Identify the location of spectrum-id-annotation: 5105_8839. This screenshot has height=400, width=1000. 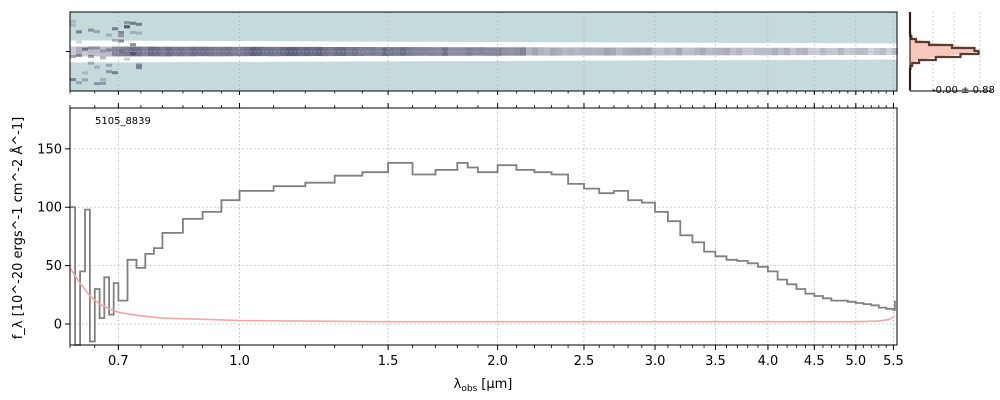
(123, 121).